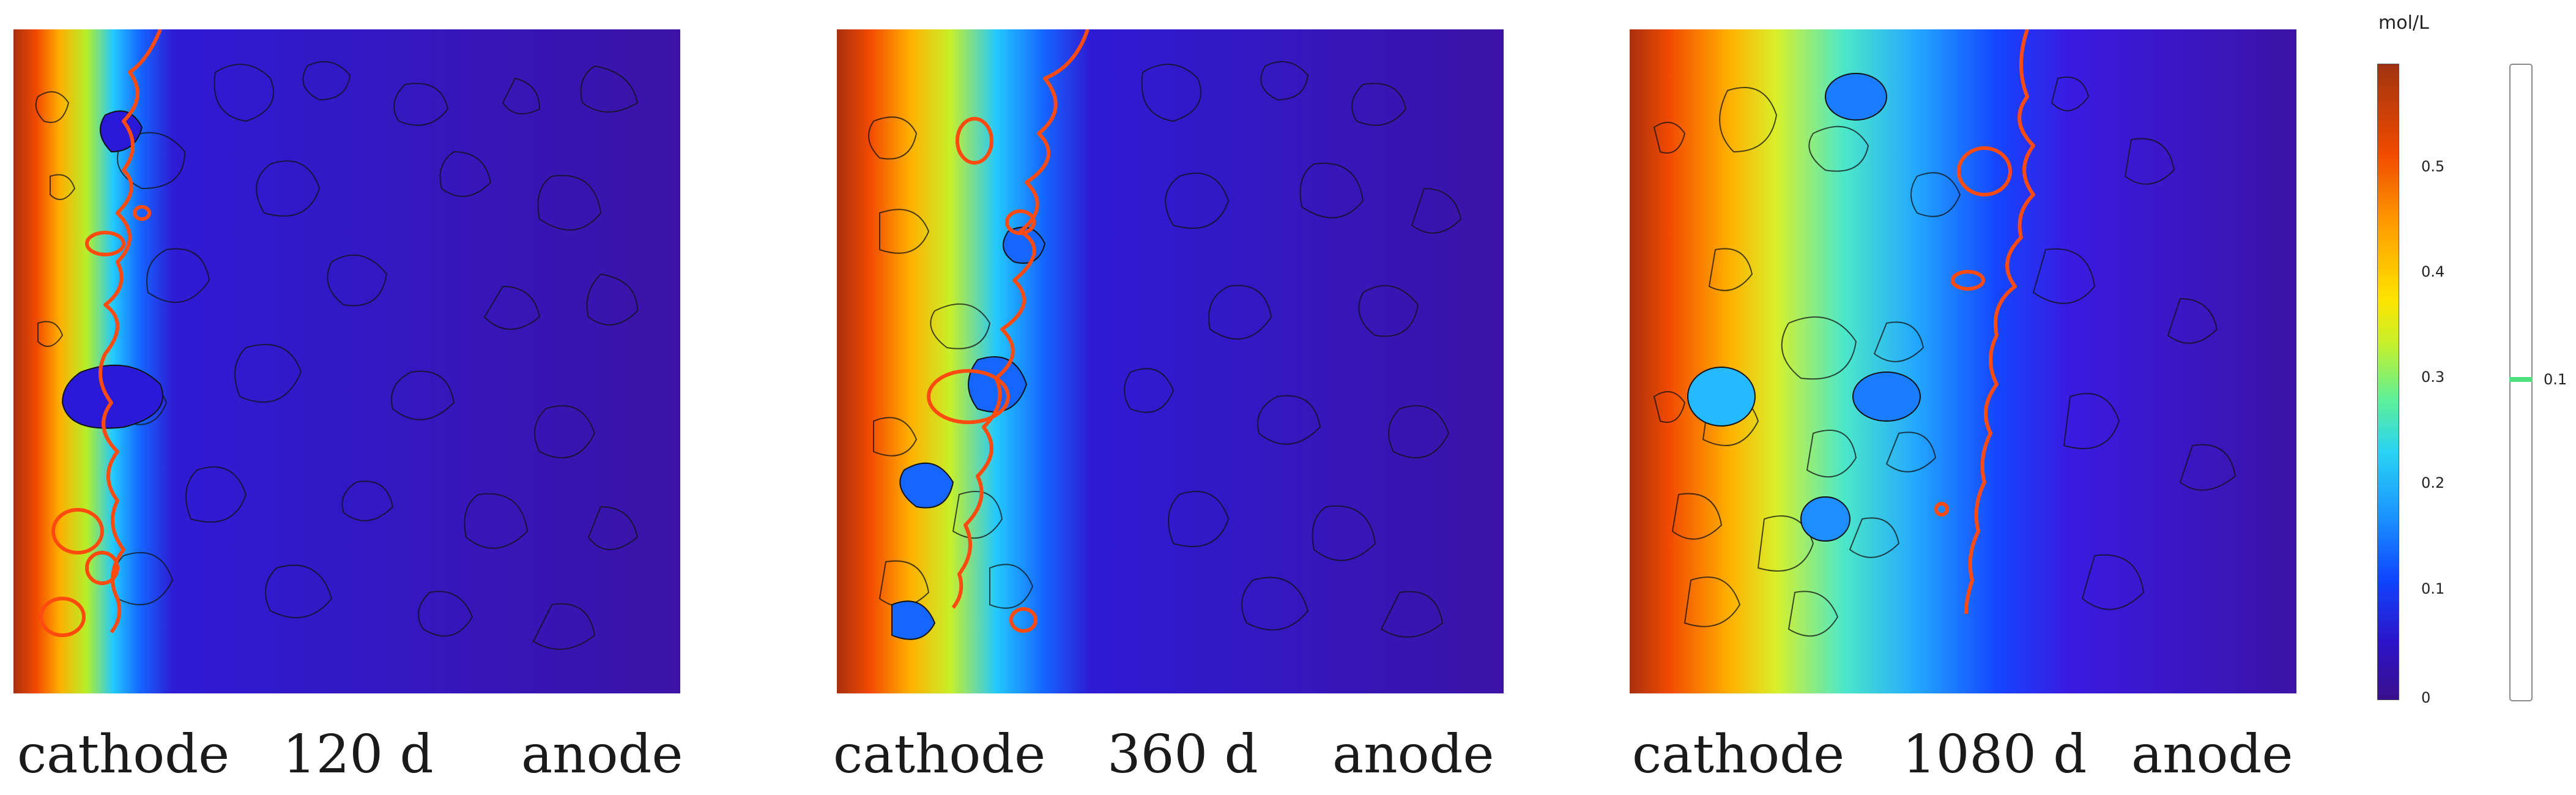 This screenshot has height=795, width=2576. What do you see at coordinates (2426, 698) in the screenshot?
I see `colorbar-tick: 0` at bounding box center [2426, 698].